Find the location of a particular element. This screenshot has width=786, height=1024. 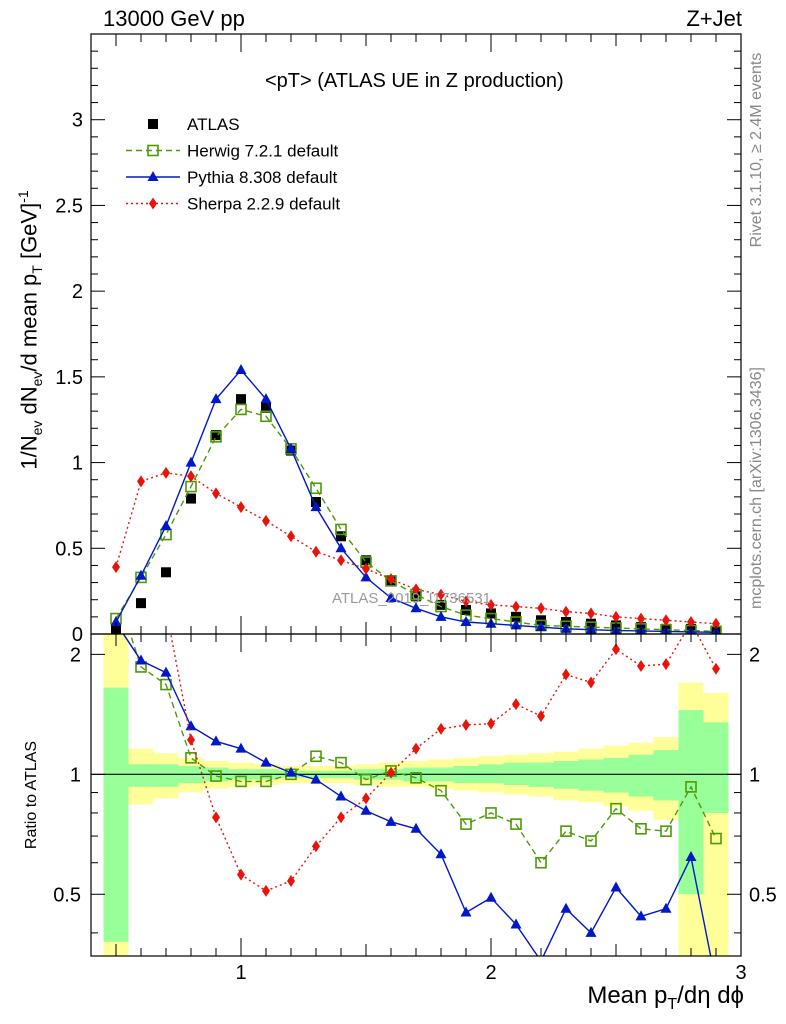

x-axis-label: Mean pT/dη dϕ is located at coordinates (665, 997).